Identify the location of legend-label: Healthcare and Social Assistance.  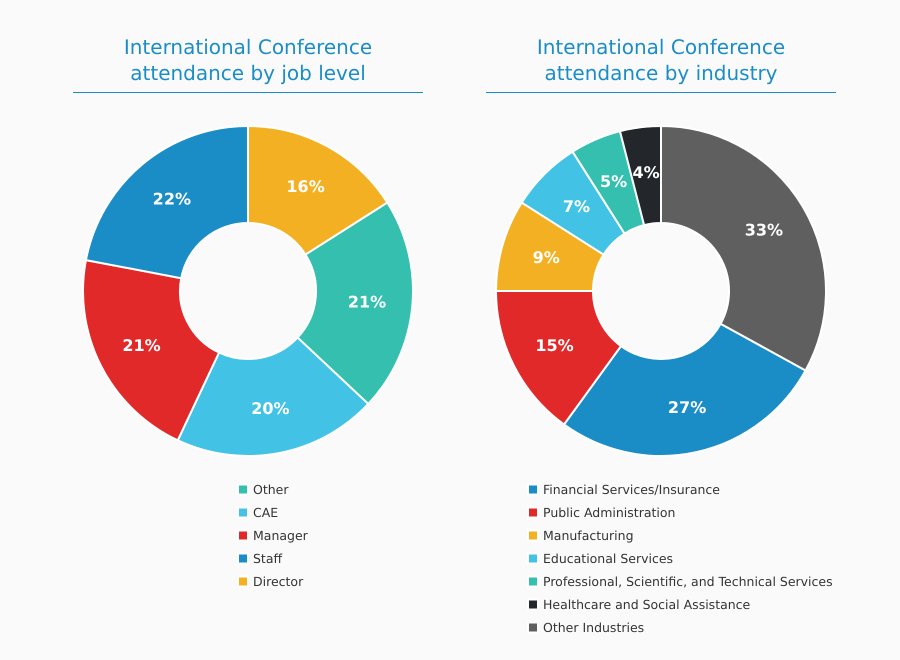
(647, 604).